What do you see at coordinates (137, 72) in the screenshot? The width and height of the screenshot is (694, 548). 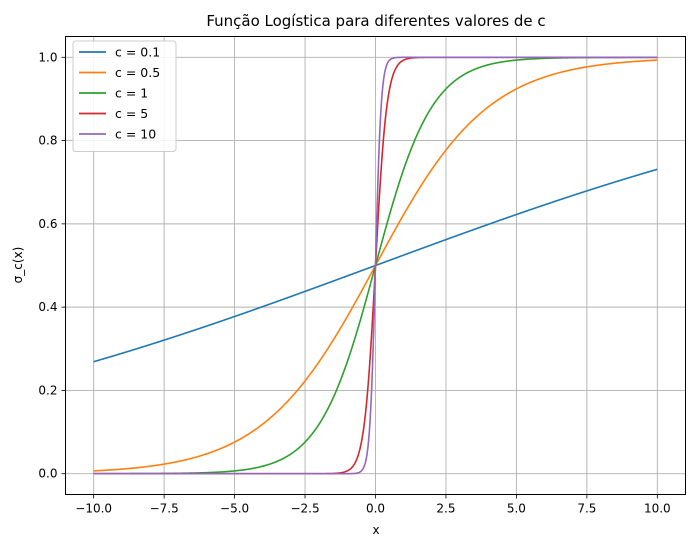 I see `legend-label: c = 0.5` at bounding box center [137, 72].